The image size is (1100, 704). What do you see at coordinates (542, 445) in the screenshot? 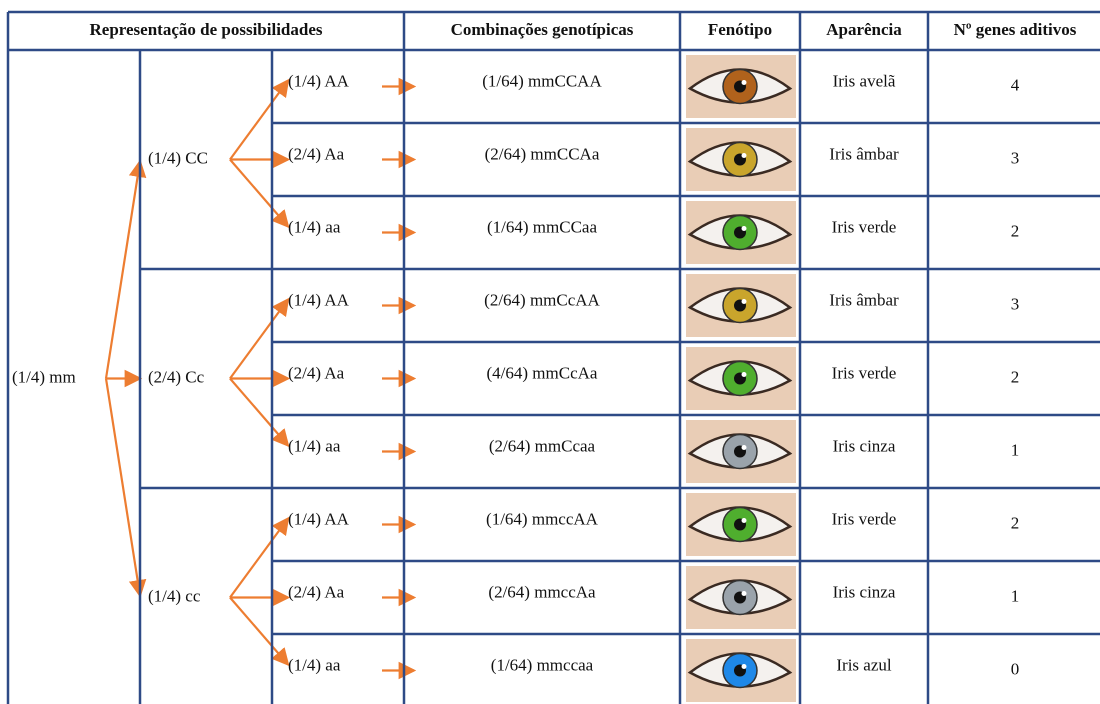
I see `combination: (2/64) mmCcaa` at bounding box center [542, 445].